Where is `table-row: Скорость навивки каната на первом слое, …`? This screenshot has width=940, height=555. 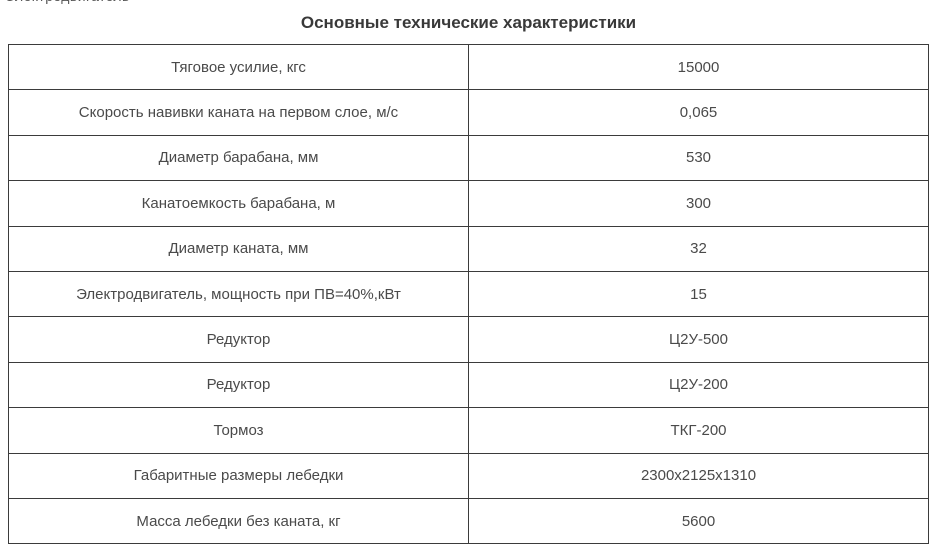 table-row: Скорость навивки каната на первом слое, … is located at coordinates (468, 112).